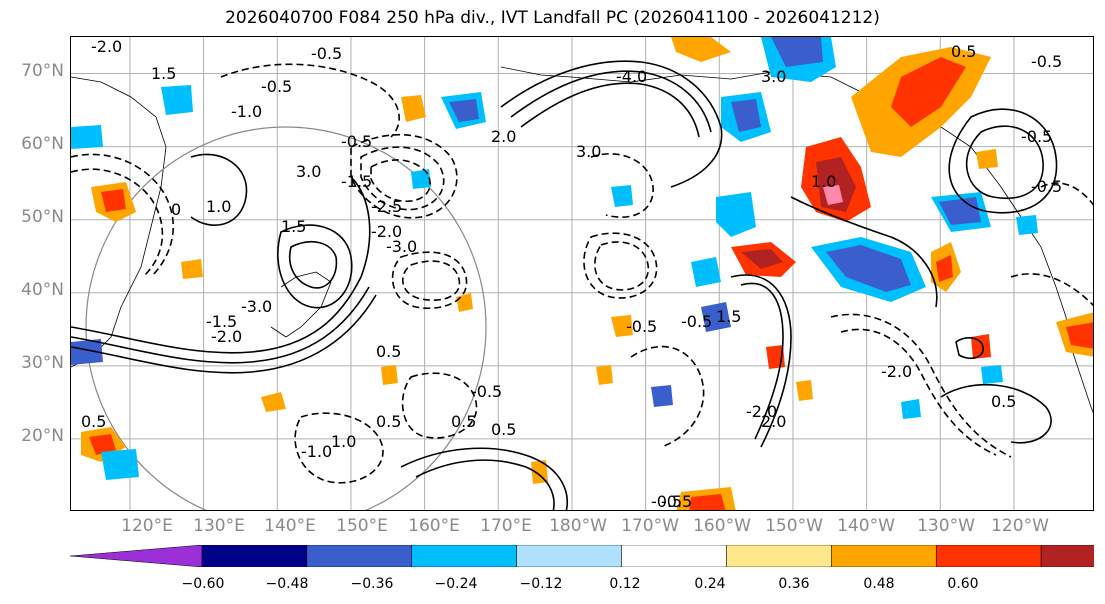  Describe the element at coordinates (866, 526) in the screenshot. I see `lon-label-140w: 140°W` at that location.